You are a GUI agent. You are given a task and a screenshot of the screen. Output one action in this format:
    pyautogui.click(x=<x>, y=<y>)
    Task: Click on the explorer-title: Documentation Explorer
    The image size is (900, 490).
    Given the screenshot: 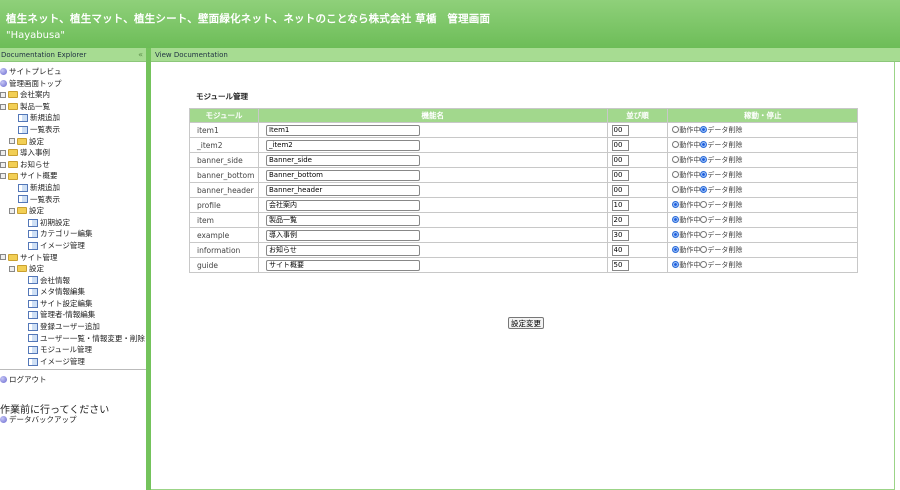 What is the action you would take?
    pyautogui.click(x=44, y=55)
    